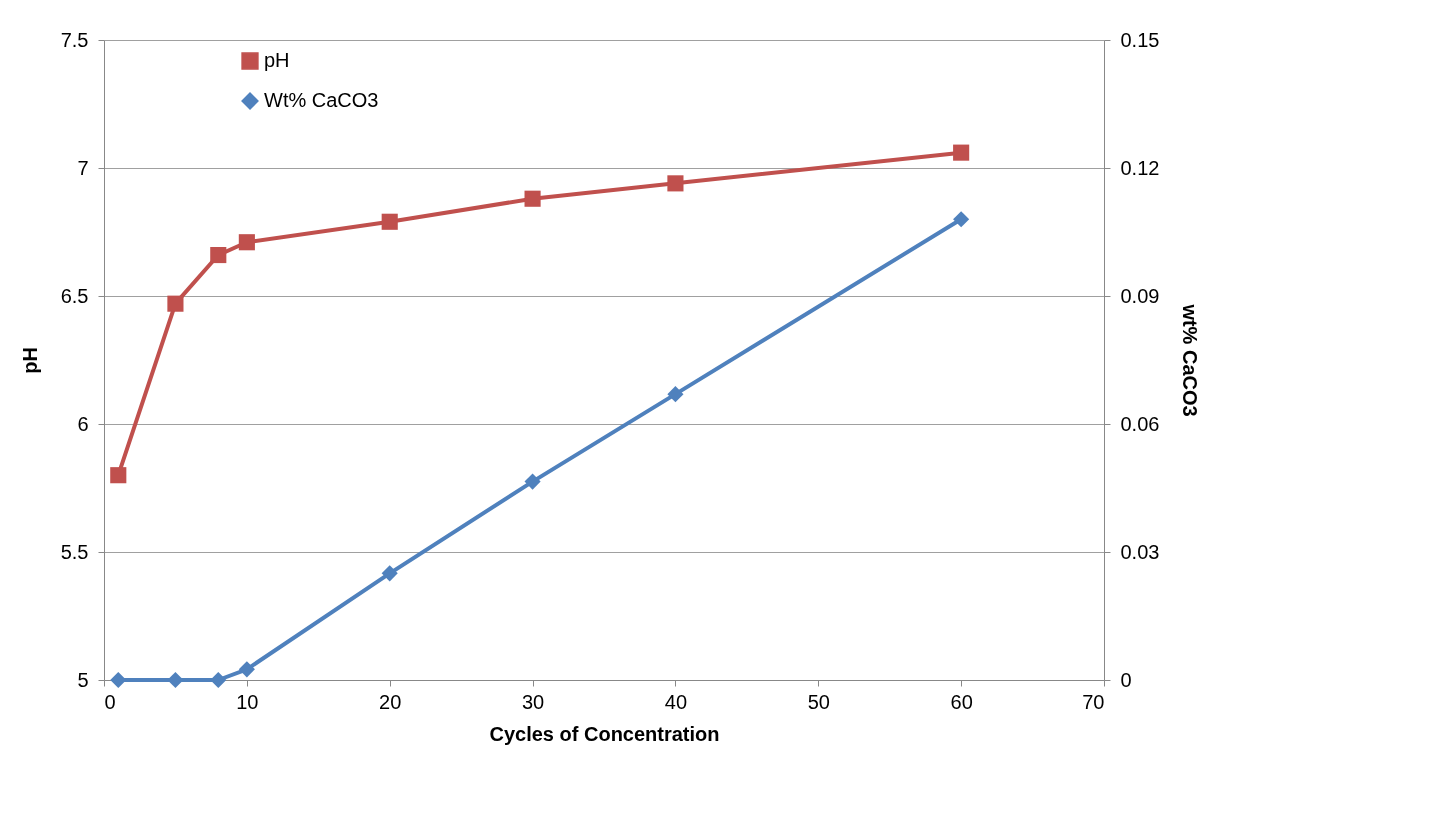 Image resolution: width=1430 pixels, height=819 pixels. What do you see at coordinates (74, 39) in the screenshot?
I see `y-tick-label: 7.5` at bounding box center [74, 39].